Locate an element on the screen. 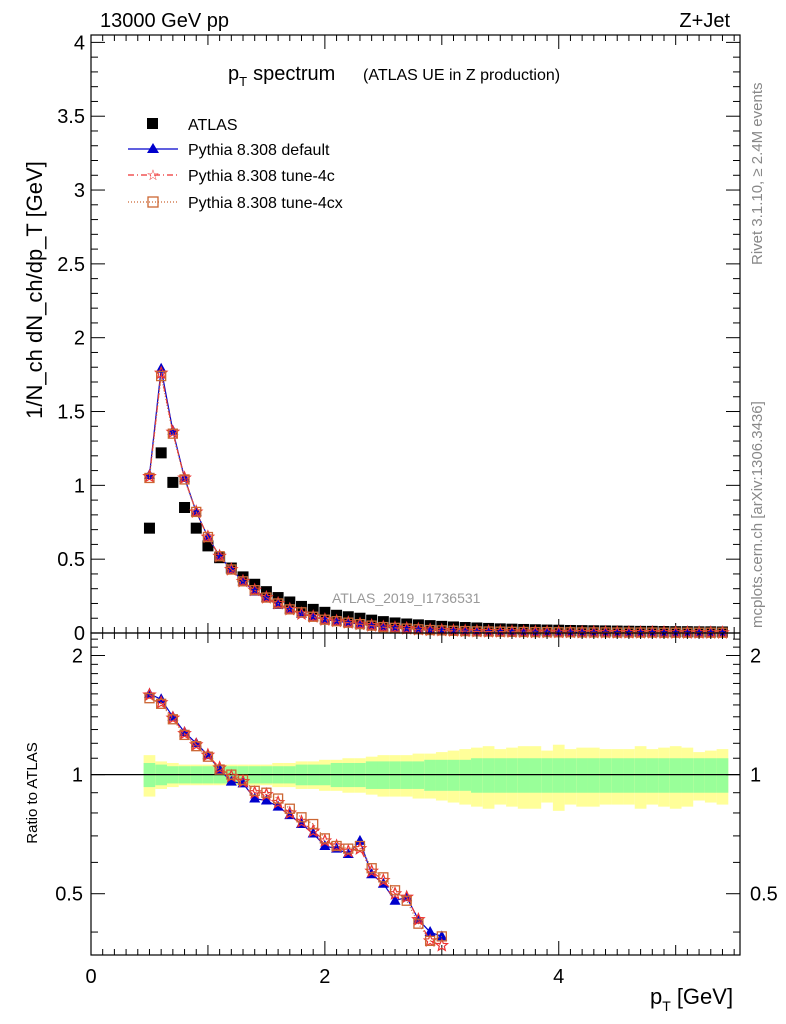 This screenshot has height=1024, width=786. ratio-ylabel: Ratio to ATLAS is located at coordinates (32, 792).